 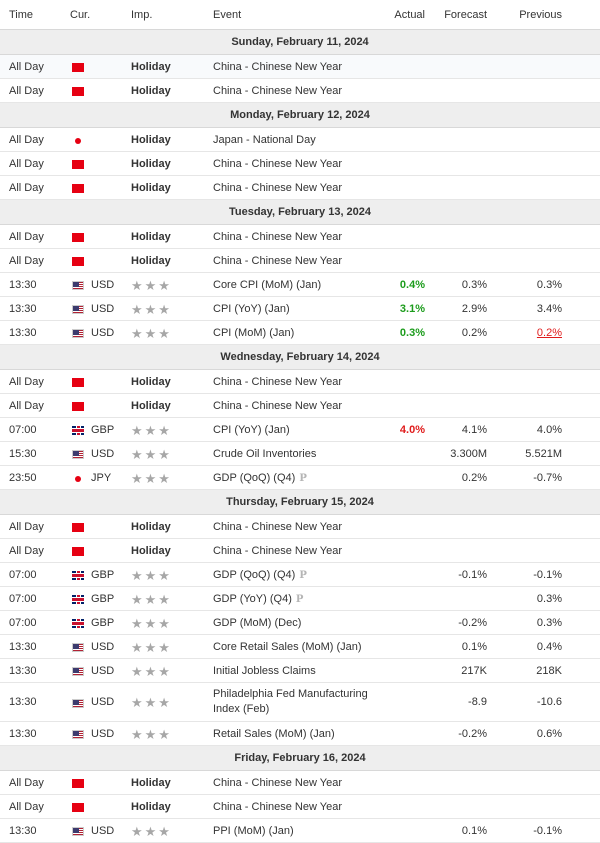 I want to click on event-name-text: Initial Jobless Claims, so click(x=264, y=671).